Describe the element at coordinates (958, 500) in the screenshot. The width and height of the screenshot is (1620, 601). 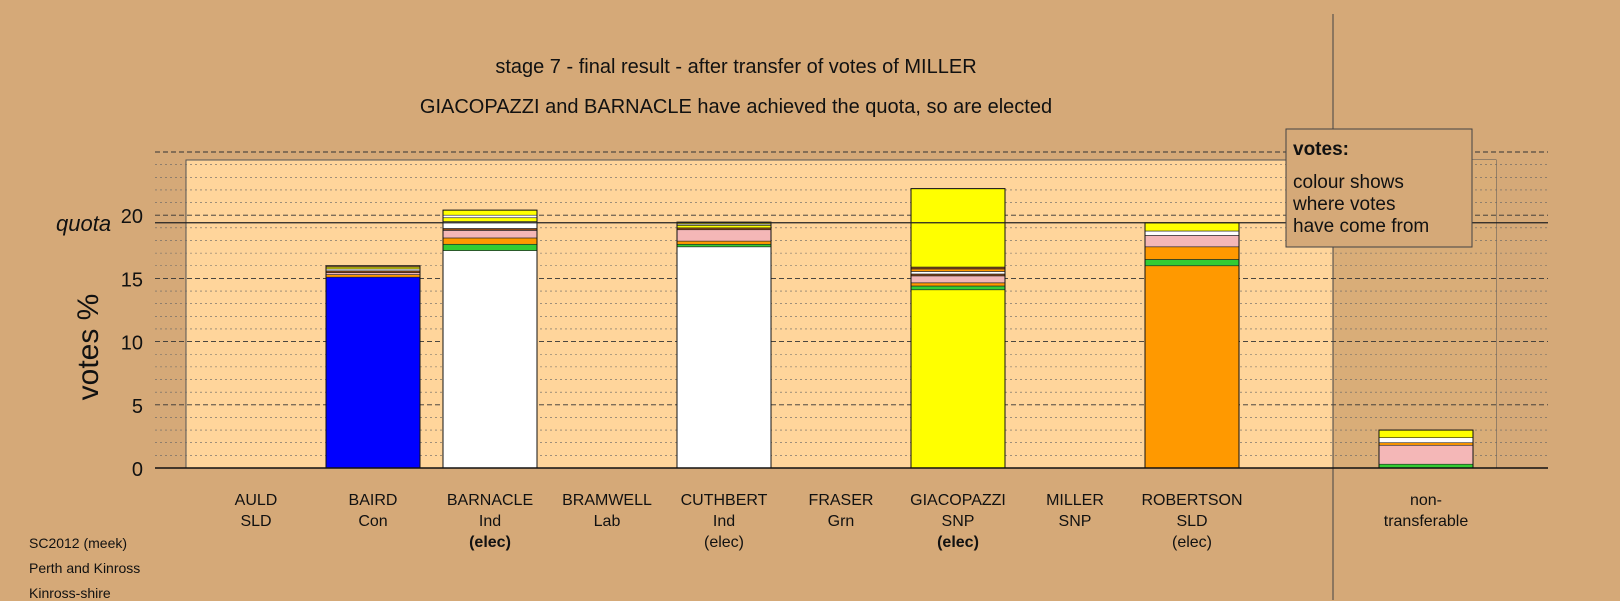
I see `candidate-name: GIACOPAZZI` at that location.